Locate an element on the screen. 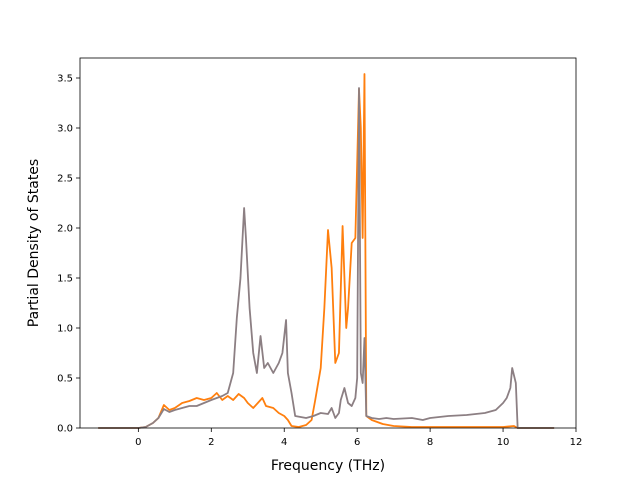 The image size is (640, 480). x-axis-ticks: 0 2 4 6 8 10 12 is located at coordinates (358, 438).